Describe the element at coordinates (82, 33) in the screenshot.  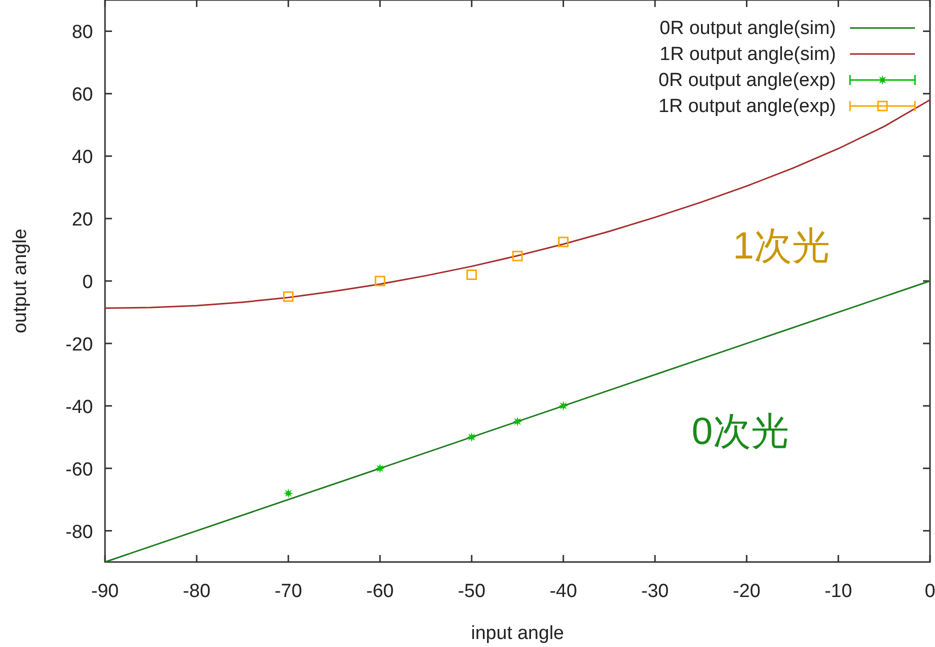
I see `y-tick-label: 80` at that location.